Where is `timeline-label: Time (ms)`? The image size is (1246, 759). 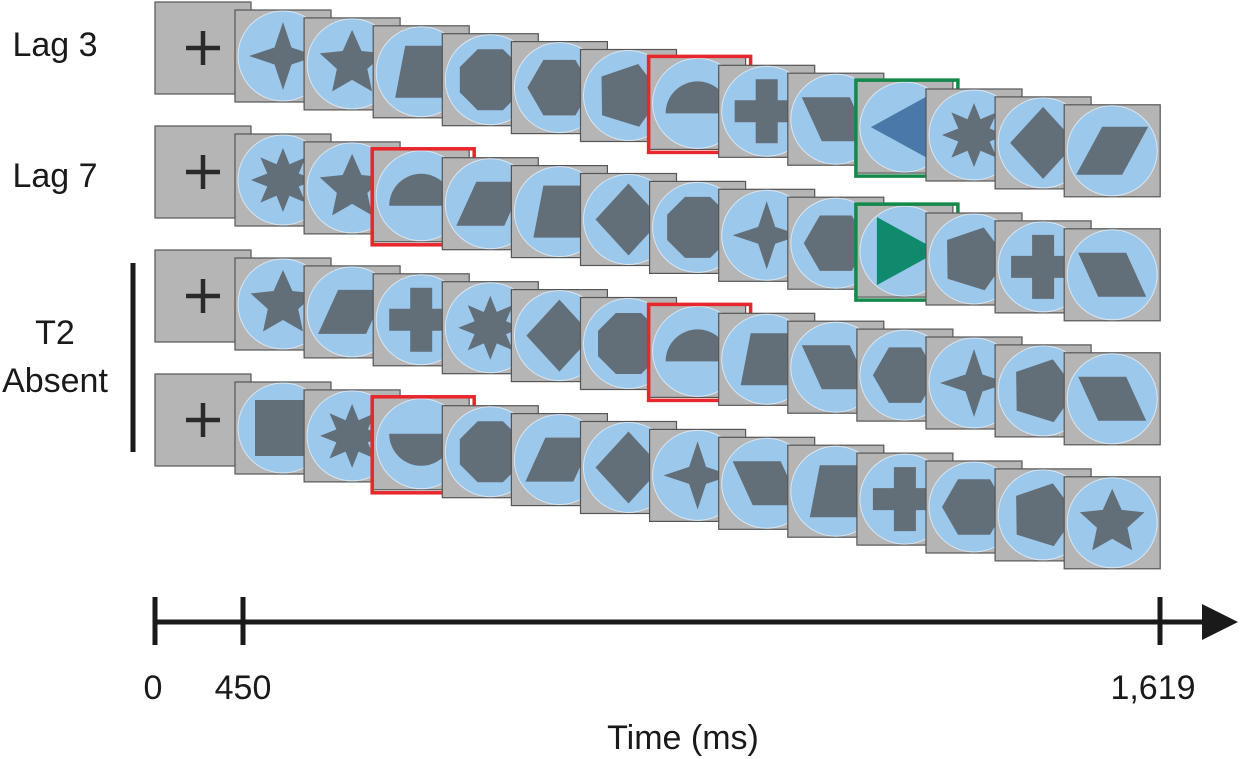 timeline-label: Time (ms) is located at coordinates (683, 738).